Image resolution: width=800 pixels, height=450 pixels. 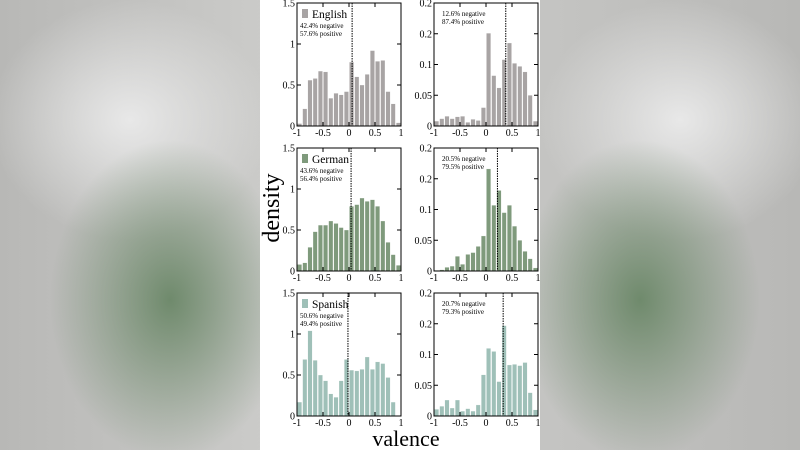 I want to click on percentage-annotation: 50.6% negative, so click(x=322, y=316).